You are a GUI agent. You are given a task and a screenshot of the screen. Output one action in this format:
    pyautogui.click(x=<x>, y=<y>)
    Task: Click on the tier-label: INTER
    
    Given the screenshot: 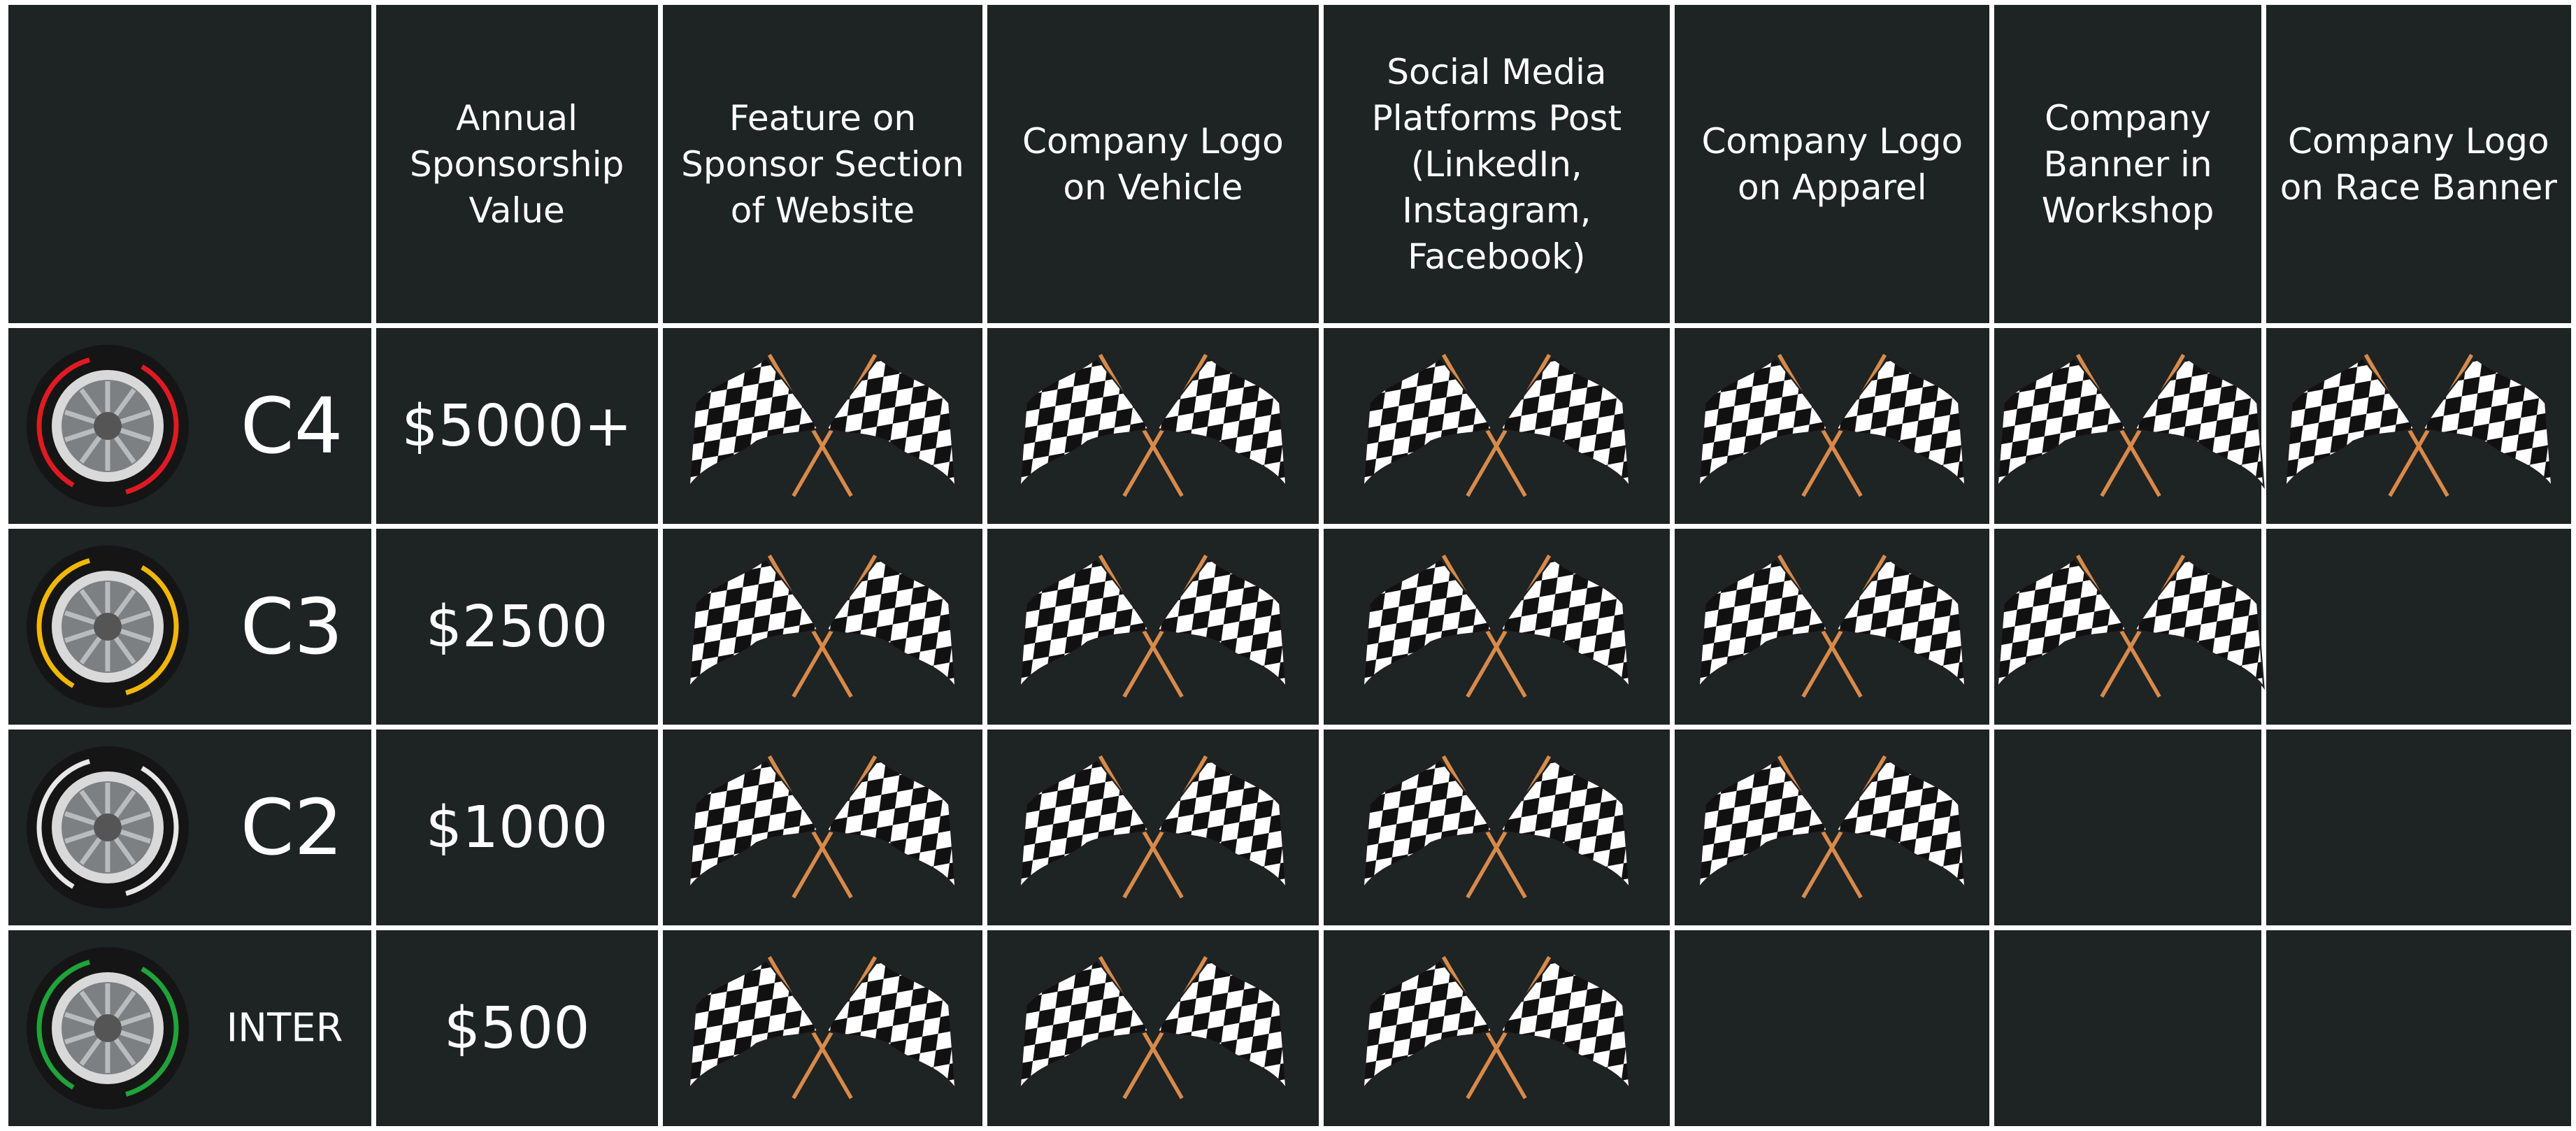 What is the action you would take?
    pyautogui.click(x=284, y=1028)
    